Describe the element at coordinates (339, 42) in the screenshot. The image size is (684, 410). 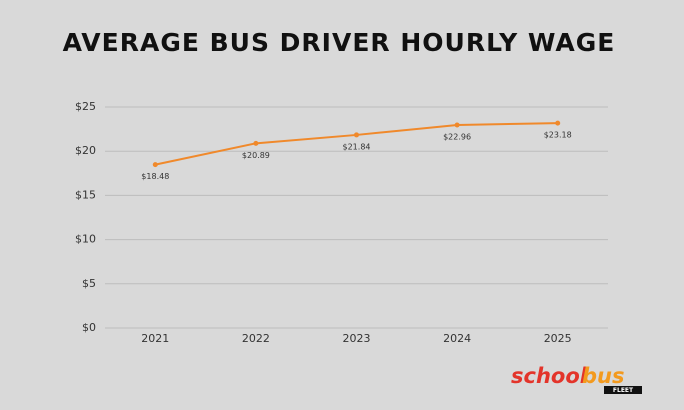
I see `chart-title: AVERAGE BUS DRIVER HOURLY WAGE` at that location.